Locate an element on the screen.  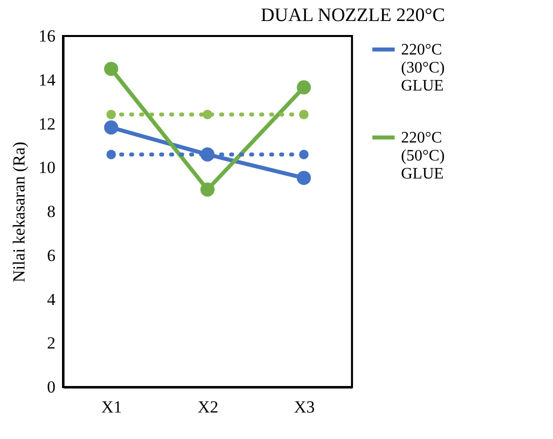
x-tick-label: X1 is located at coordinates (111, 407).